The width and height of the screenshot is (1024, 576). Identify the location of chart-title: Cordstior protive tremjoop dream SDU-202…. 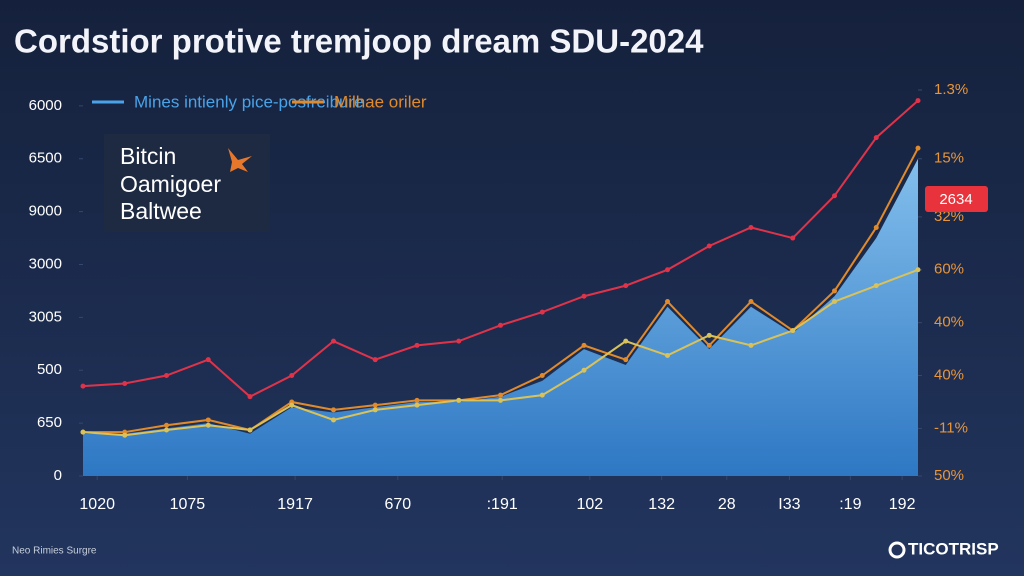
(359, 41).